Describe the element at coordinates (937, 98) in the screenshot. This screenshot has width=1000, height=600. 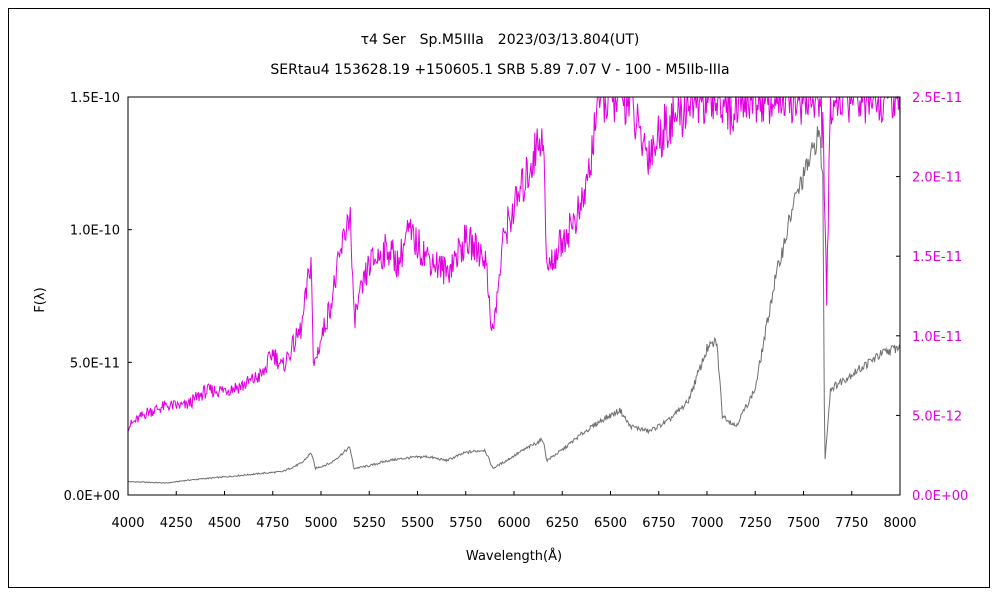
I see `y-right-tick-label: 2.5E-11` at that location.